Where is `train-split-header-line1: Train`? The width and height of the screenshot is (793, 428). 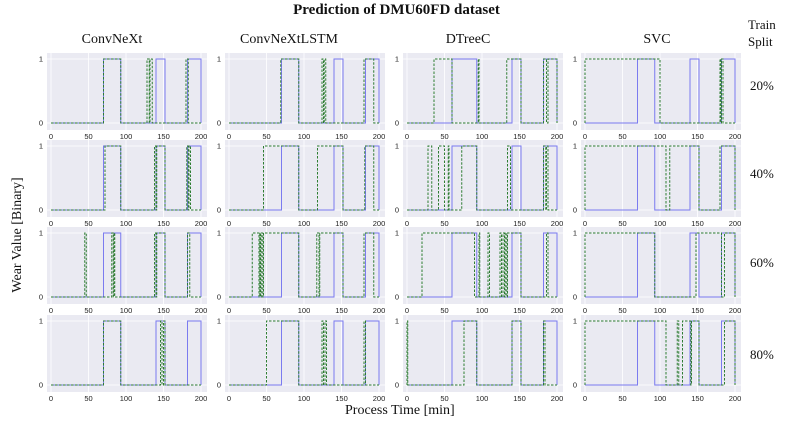
train-split-header-line1: Train is located at coordinates (762, 24).